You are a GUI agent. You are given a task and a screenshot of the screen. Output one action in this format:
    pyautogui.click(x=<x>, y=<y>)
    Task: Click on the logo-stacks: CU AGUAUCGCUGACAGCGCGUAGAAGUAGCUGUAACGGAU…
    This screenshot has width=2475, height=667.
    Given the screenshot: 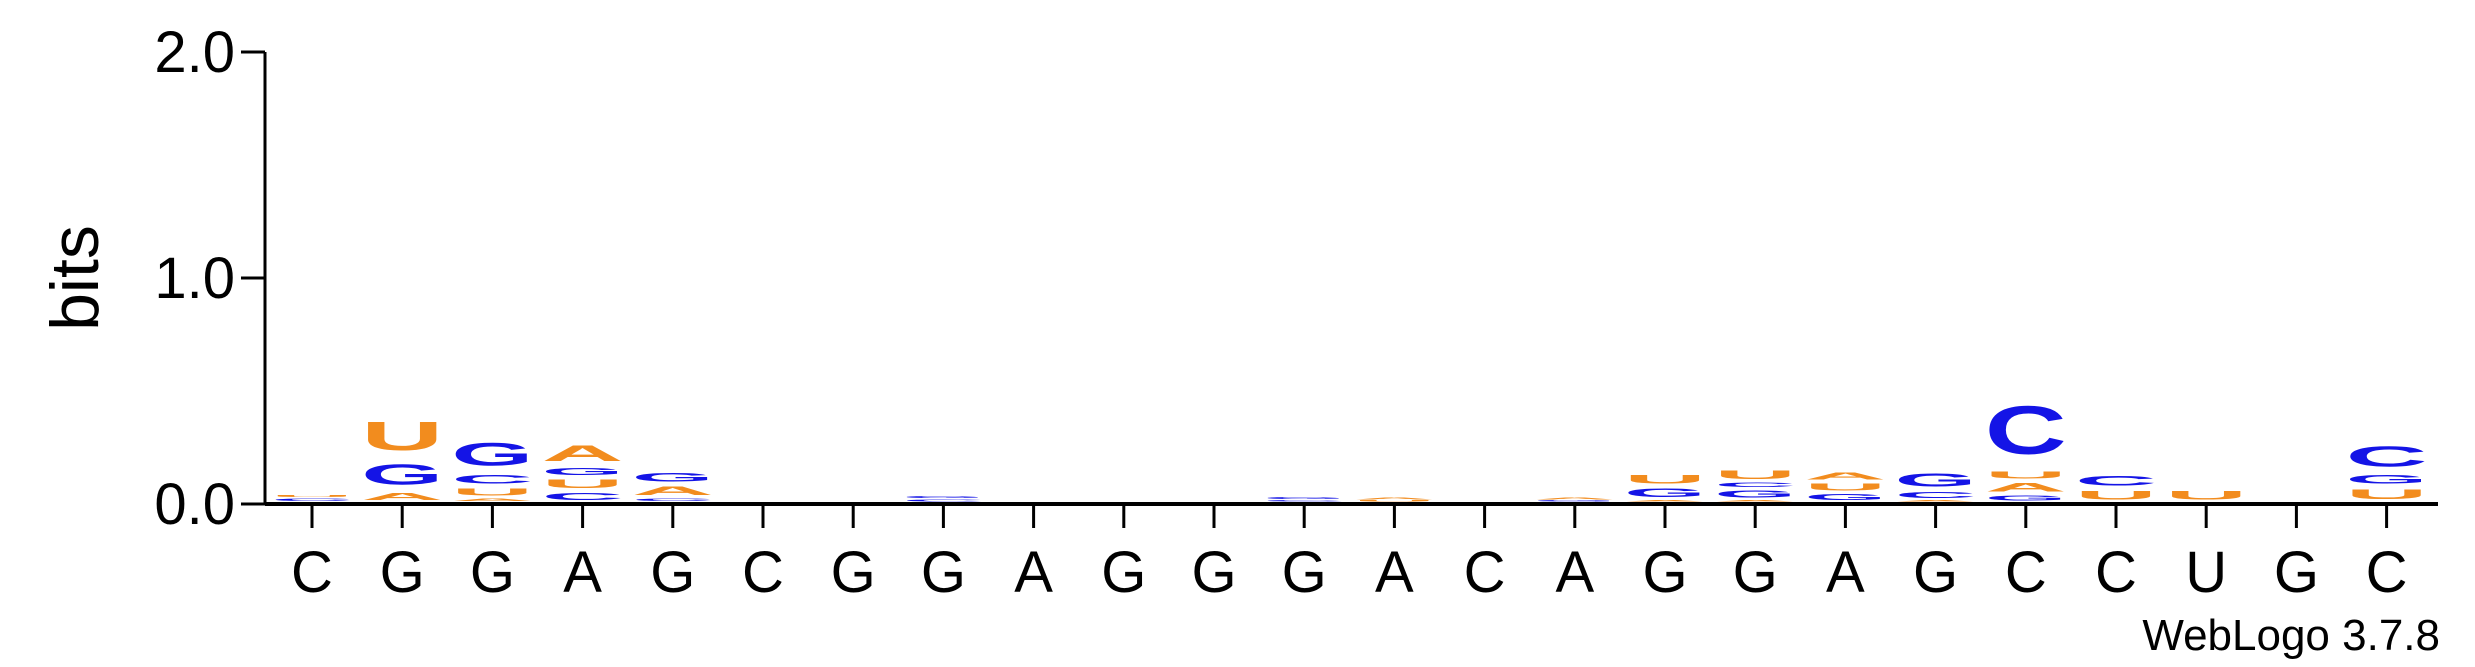 What is the action you would take?
    pyautogui.click(x=1349, y=447)
    